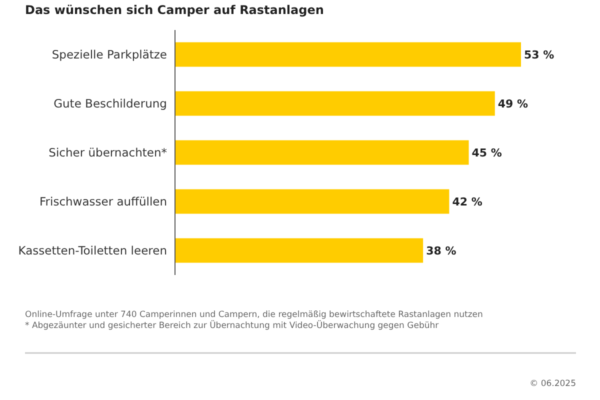  I want to click on text: * Abgezäunter und gesicherter Bereich zur Übernachtung mit Video-Überwachung gegen Gebühr, so click(232, 325).